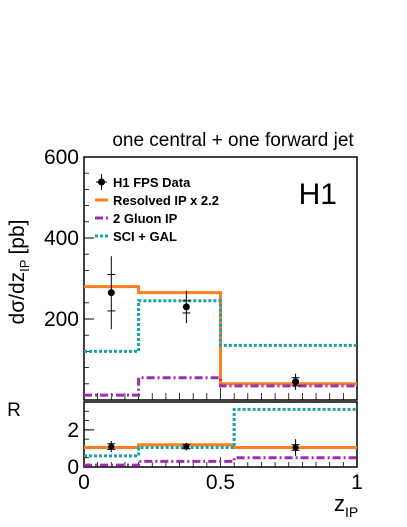  What do you see at coordinates (152, 182) in the screenshot?
I see `legend-label-data: H1 FPS Data` at bounding box center [152, 182].